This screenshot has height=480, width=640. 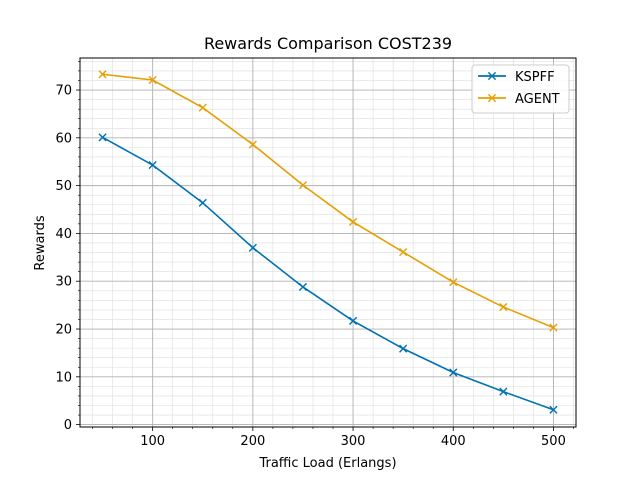 I want to click on y-tick-label: 20, so click(x=63, y=330).